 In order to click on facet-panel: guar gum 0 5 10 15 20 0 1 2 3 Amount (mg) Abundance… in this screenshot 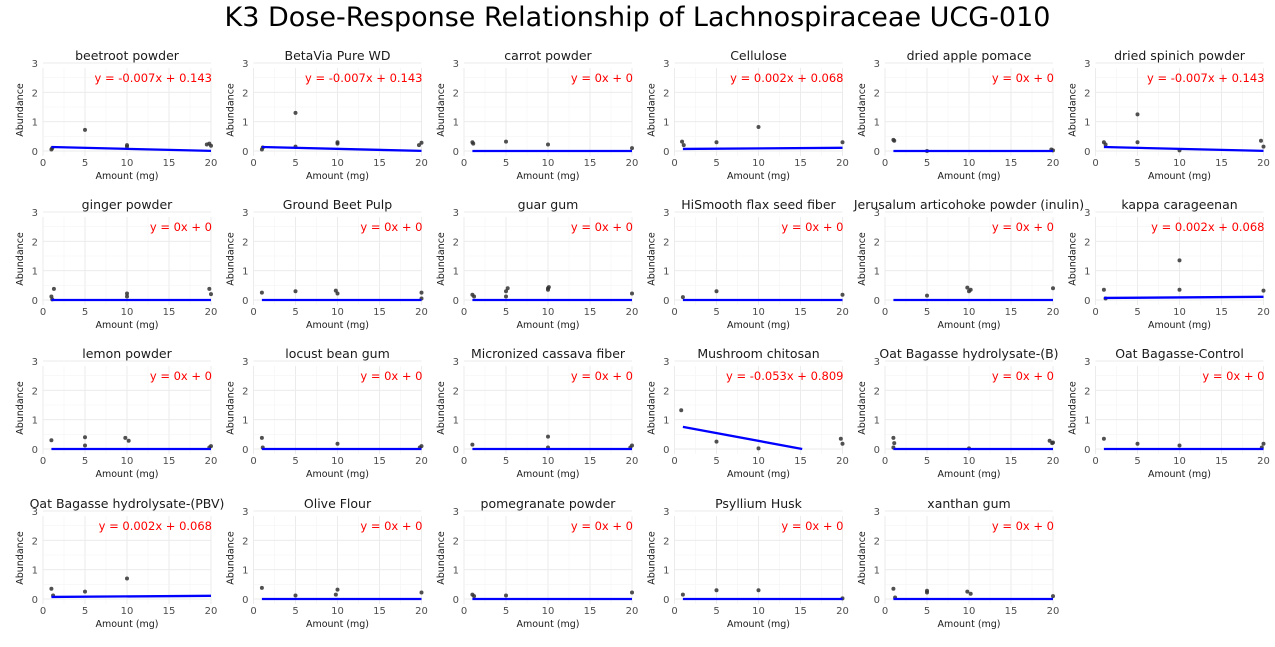, I will do `click(537, 264)`.